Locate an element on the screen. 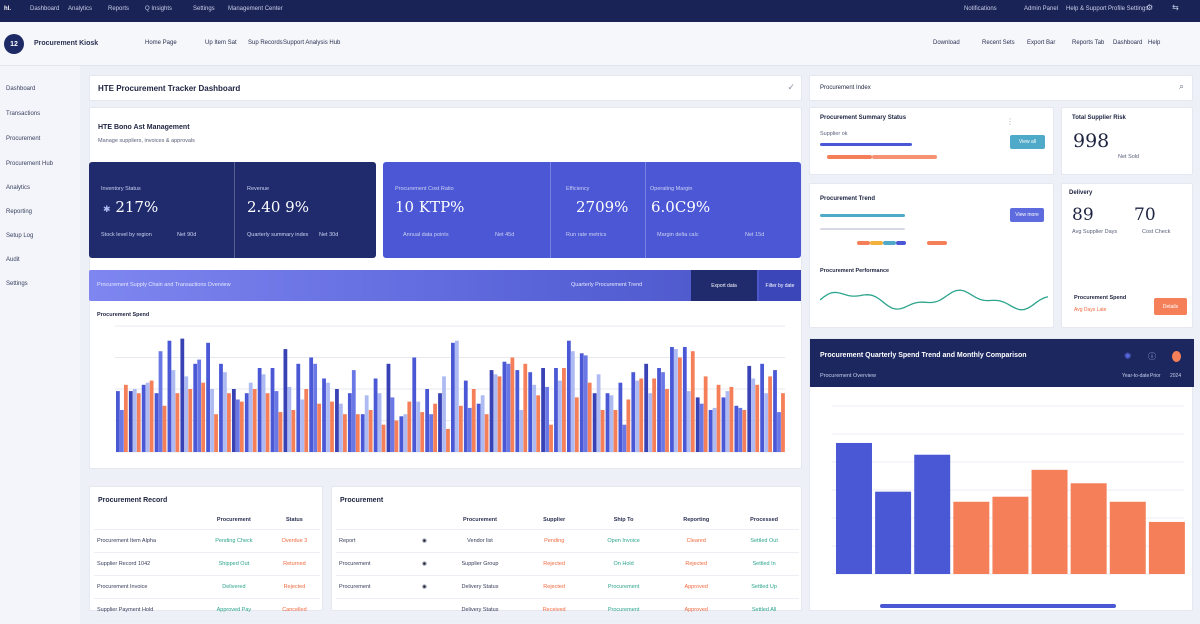 This screenshot has height=624, width=1200. top-nav-item: Reports is located at coordinates (119, 9).